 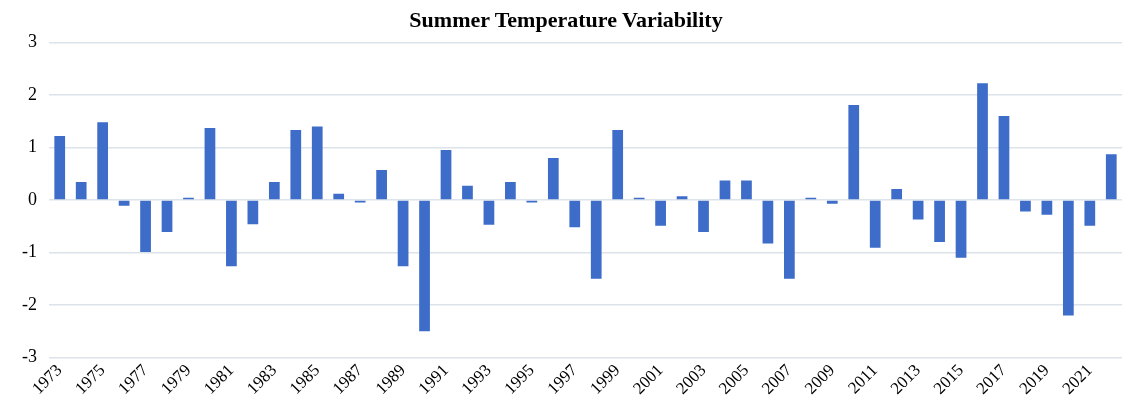 I want to click on y-tick-label: -3, so click(x=29, y=356).